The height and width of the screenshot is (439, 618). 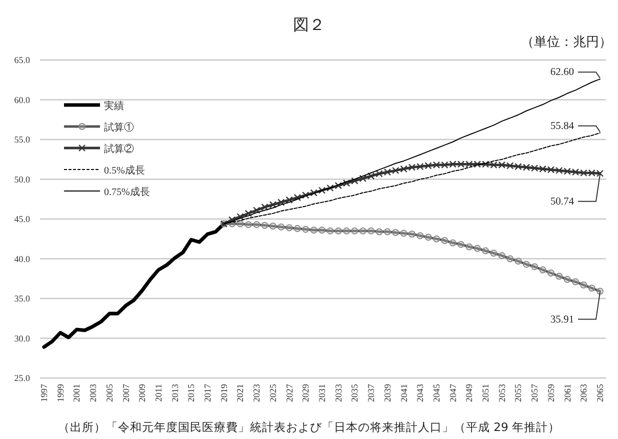 I want to click on x-tick-label: 2059, so click(x=551, y=393).